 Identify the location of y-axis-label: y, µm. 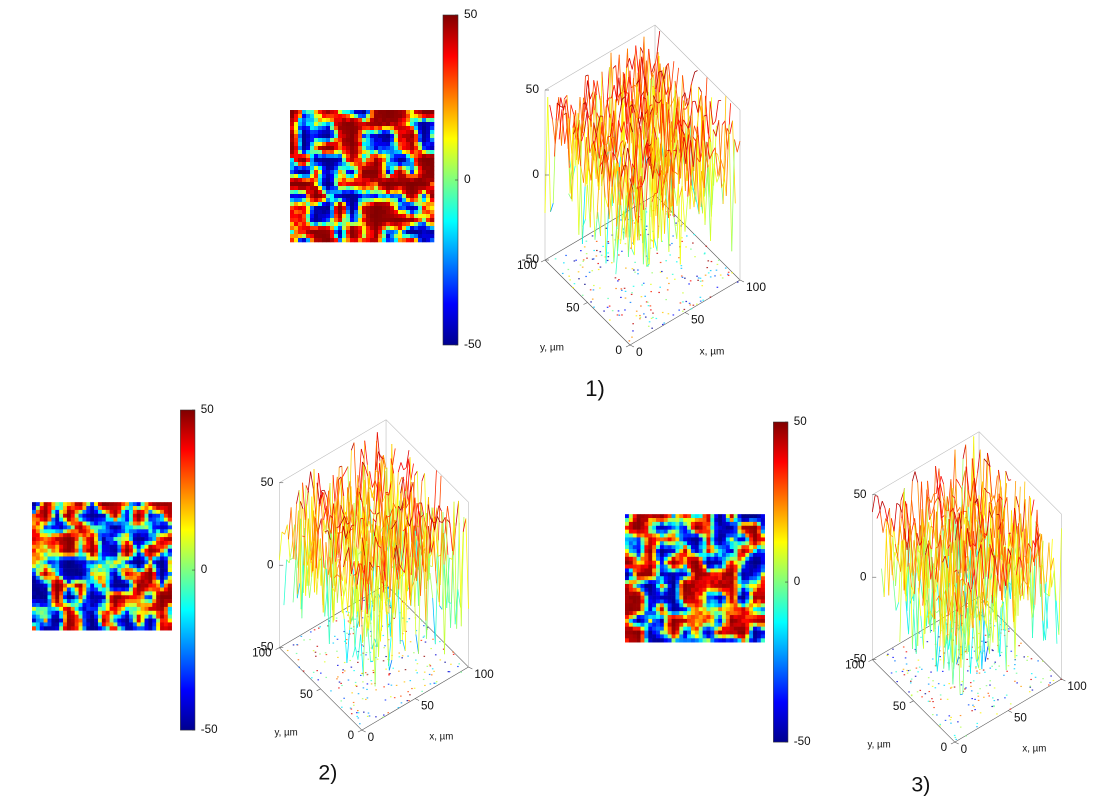
(552, 348).